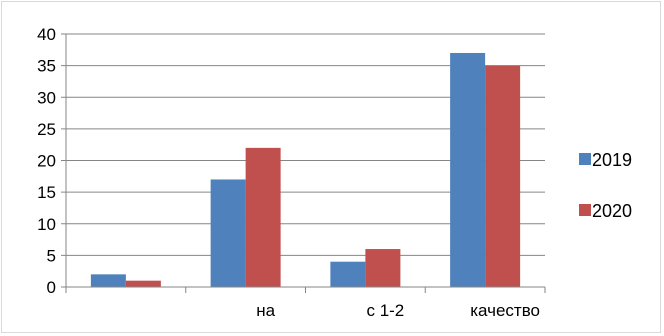 This screenshot has height=336, width=664. I want to click on y-tick-label: 0, so click(51, 287).